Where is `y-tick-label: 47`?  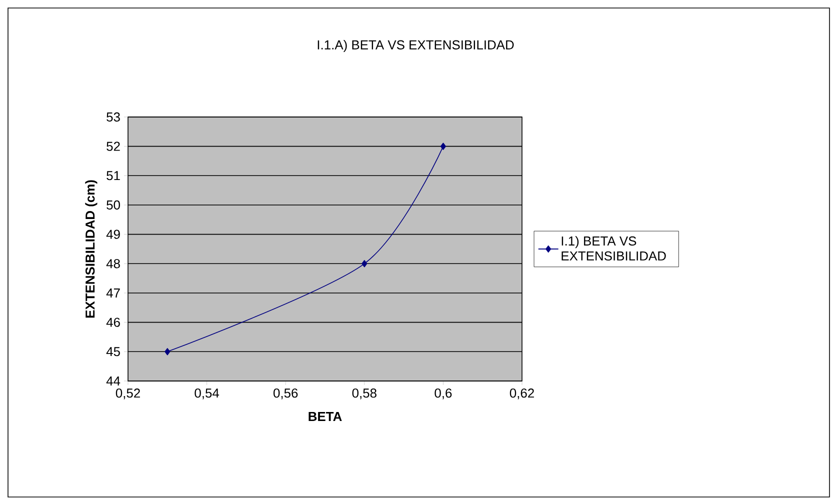
y-tick-label: 47 is located at coordinates (113, 293).